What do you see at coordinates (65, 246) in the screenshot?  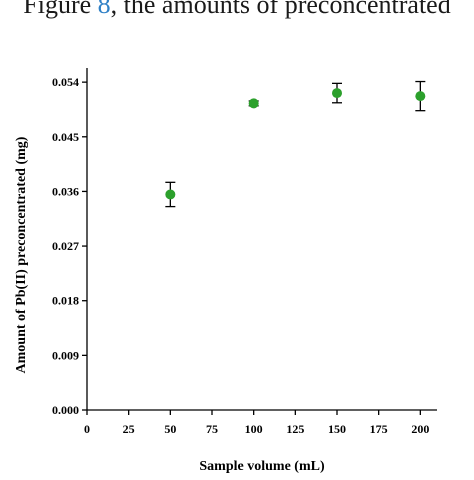 I see `y-tick-label: 0.027` at bounding box center [65, 246].